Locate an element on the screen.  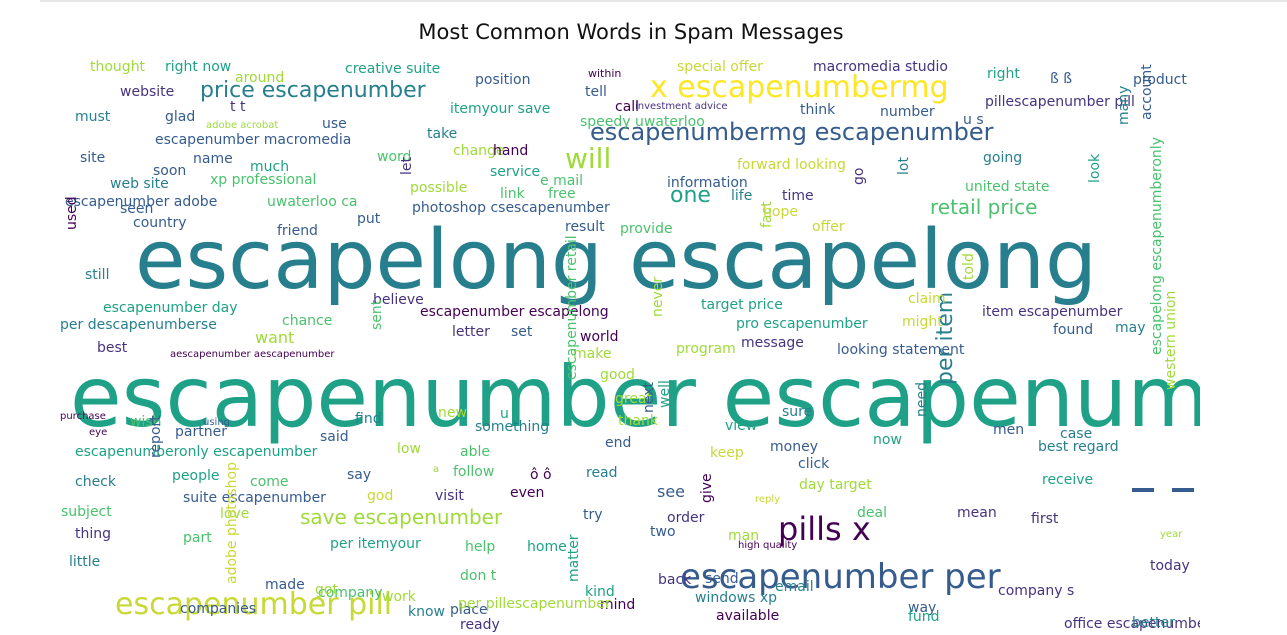
cloud-word: going is located at coordinates (1003, 158).